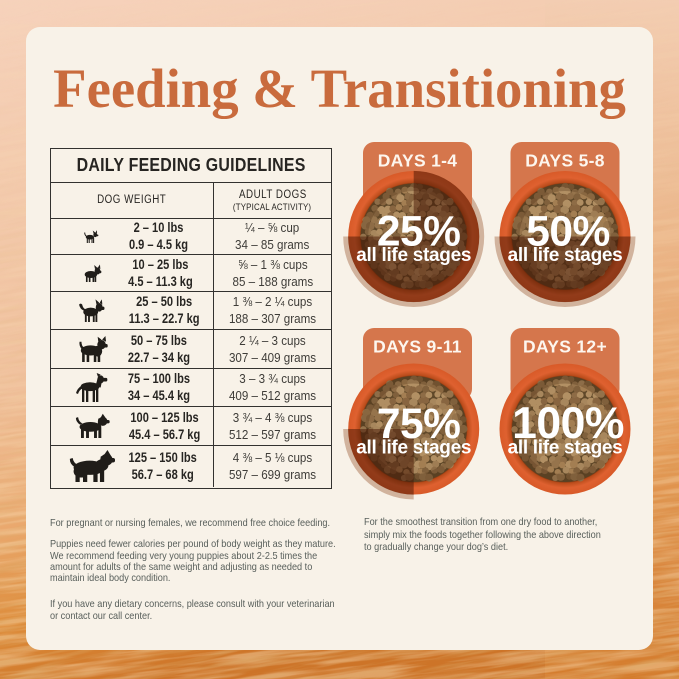 This screenshot has width=679, height=679. Describe the element at coordinates (419, 424) in the screenshot. I see `svg-text: 75%` at that location.